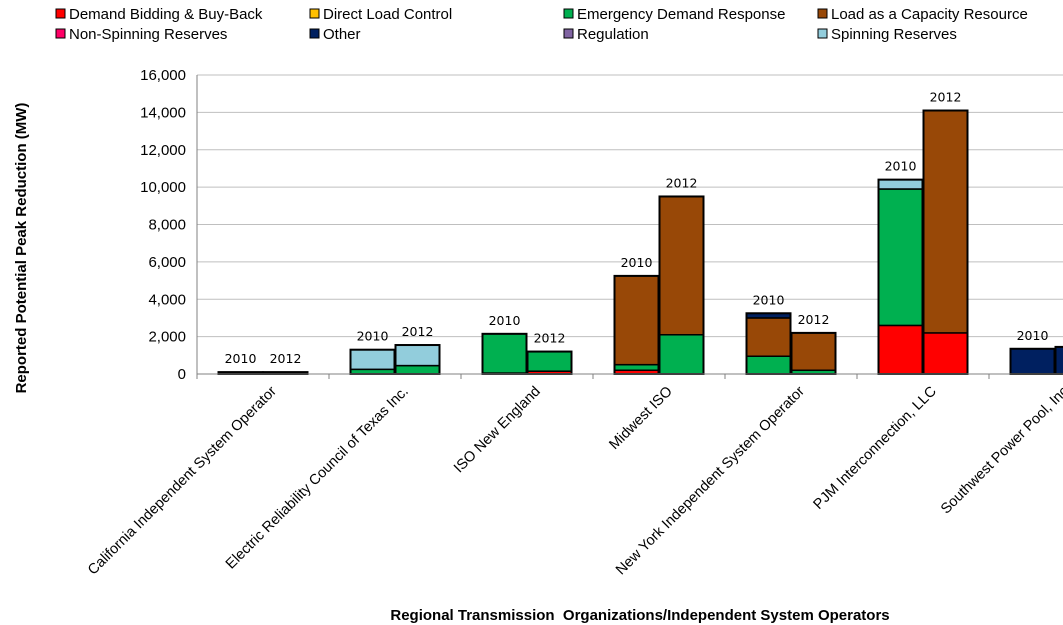 This screenshot has height=625, width=1063. I want to click on y-tick-label: 0, so click(182, 374).